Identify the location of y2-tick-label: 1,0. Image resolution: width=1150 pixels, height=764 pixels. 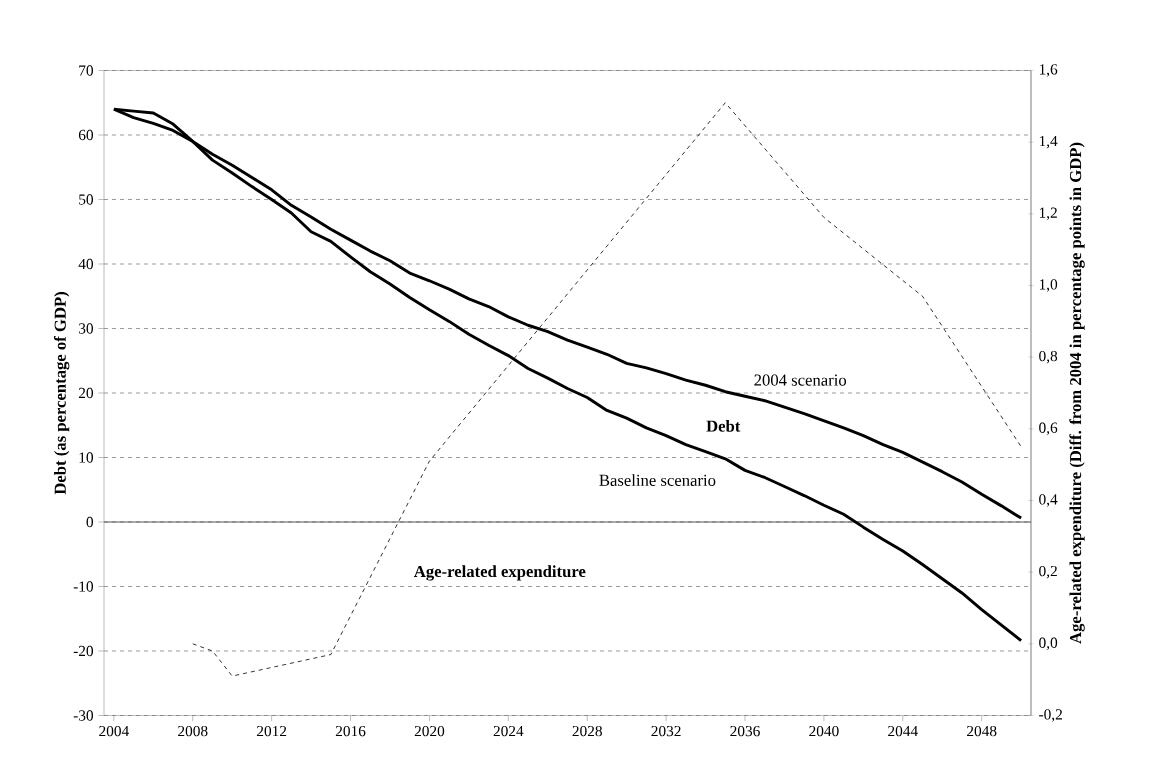
(1048, 285).